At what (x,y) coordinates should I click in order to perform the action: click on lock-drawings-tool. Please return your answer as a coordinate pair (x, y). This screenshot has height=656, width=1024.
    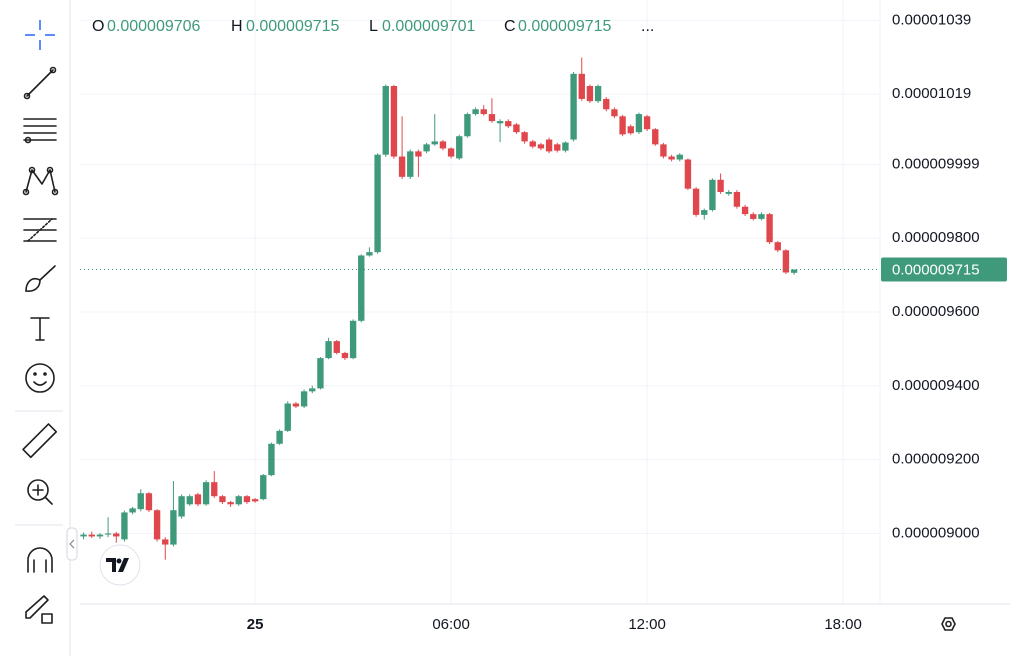
    Looking at the image, I should click on (39, 609).